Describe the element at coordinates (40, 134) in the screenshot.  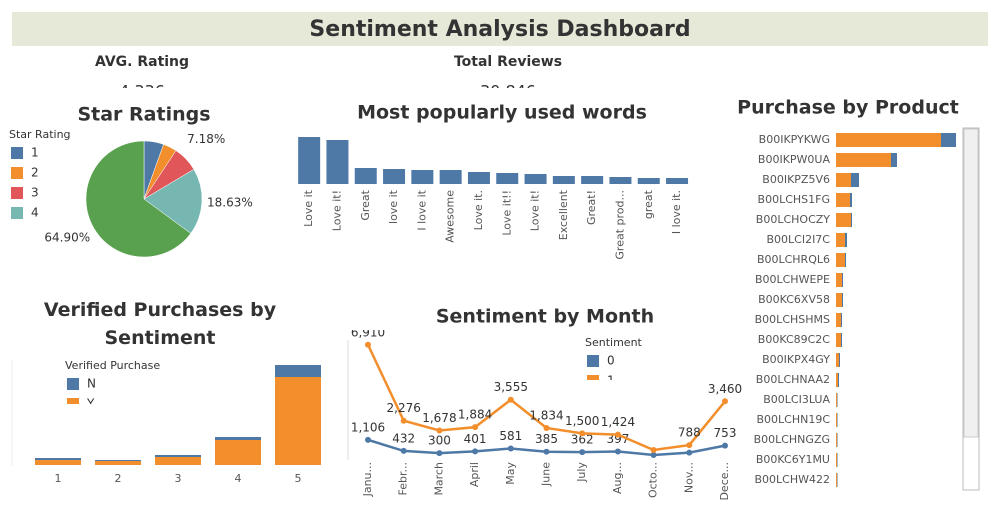
I see `legend-title: Star Rating` at that location.